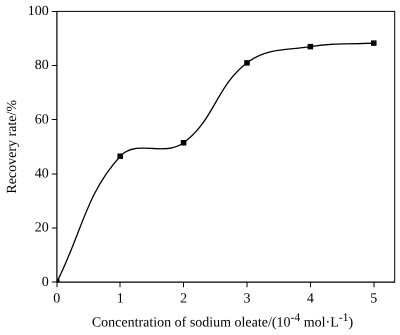 The width and height of the screenshot is (400, 335). What do you see at coordinates (222, 321) in the screenshot?
I see `x-axis-title: Concentration of sodium oleate/(10$^{-4}$ mol·L$^{-1}$)` at bounding box center [222, 321].